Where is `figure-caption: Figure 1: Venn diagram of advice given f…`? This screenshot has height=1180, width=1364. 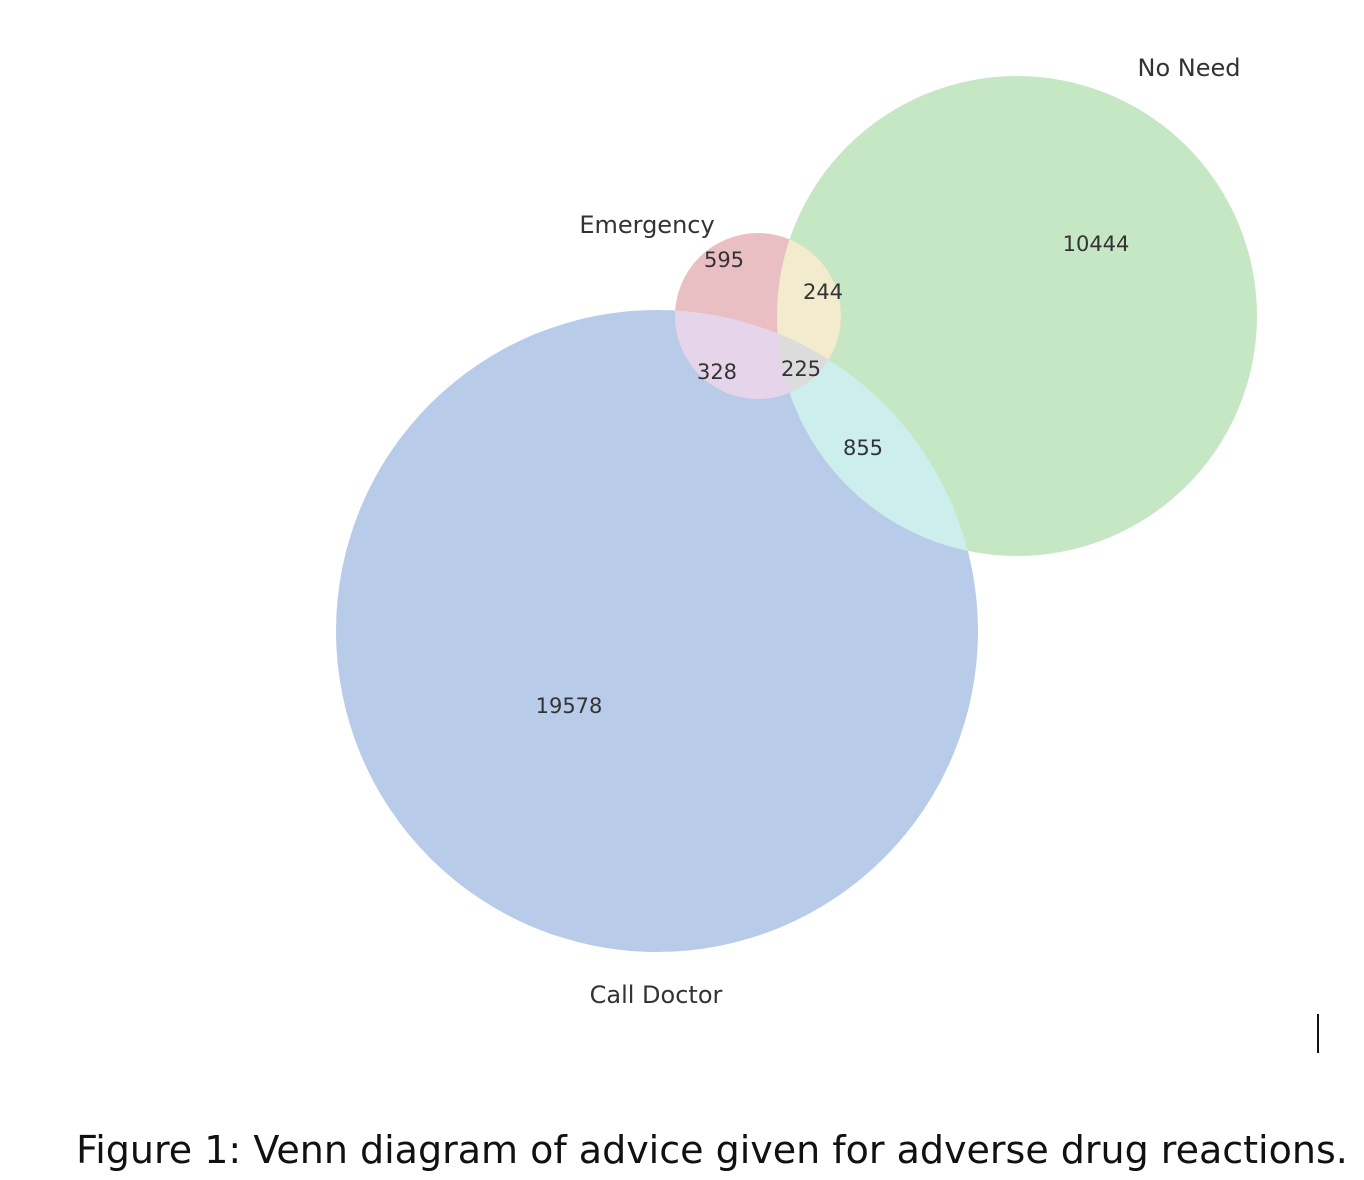 figure-caption: Figure 1: Venn diagram of advice given f… is located at coordinates (712, 1150).